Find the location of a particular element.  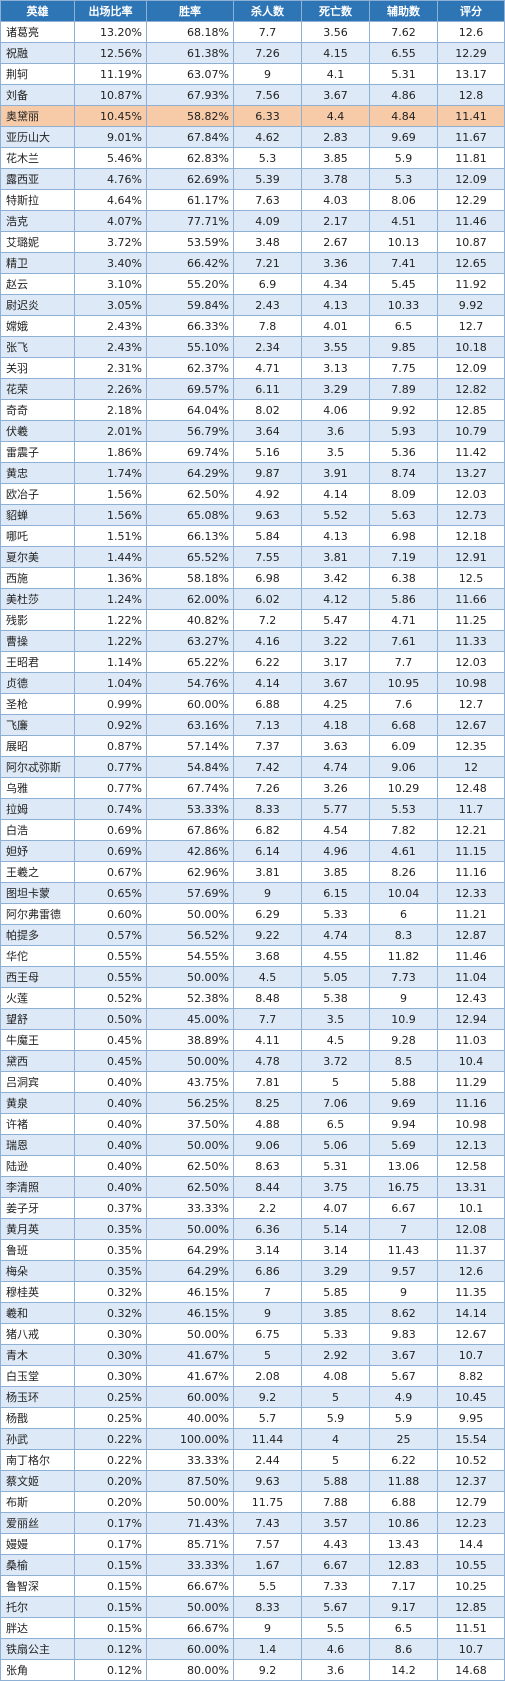

table-row: 飞廉 0.92% 63.16% 7.13 4.18 6.68 12.67 is located at coordinates (252, 725).